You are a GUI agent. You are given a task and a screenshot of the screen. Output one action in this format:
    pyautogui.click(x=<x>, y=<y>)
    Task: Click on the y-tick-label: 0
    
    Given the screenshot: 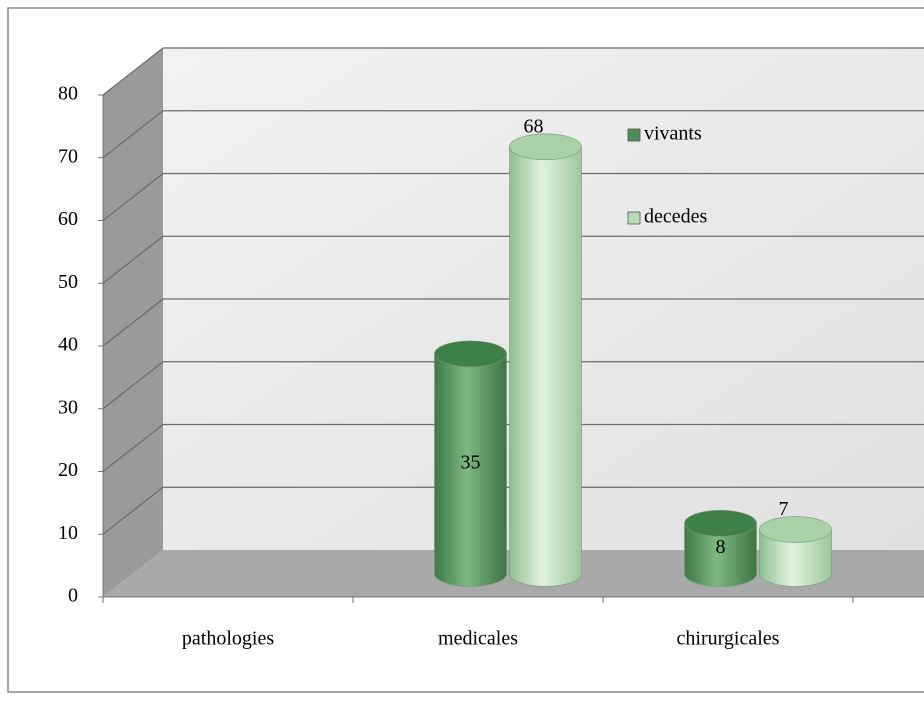 What is the action you would take?
    pyautogui.click(x=73, y=596)
    